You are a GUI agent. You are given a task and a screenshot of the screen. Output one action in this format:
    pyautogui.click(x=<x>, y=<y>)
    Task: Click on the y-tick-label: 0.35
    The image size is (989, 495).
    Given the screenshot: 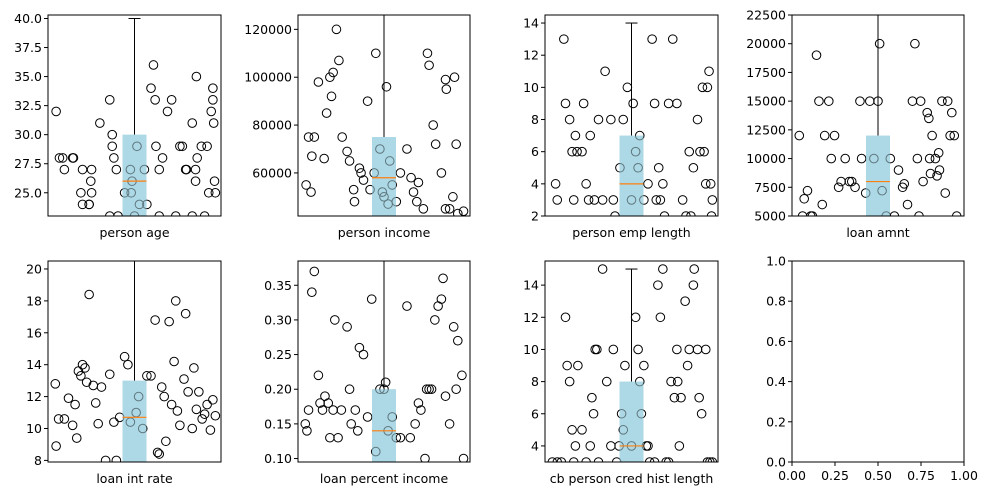 What is the action you would take?
    pyautogui.click(x=278, y=285)
    